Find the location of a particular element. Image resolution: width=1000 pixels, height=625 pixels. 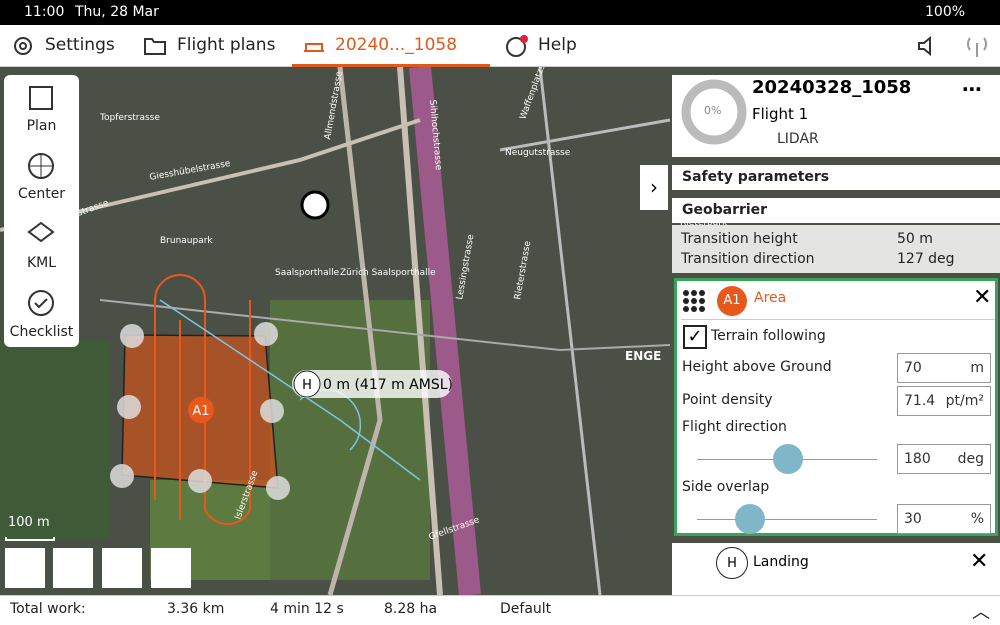

plan-tool: Plan is located at coordinates (41, 126).